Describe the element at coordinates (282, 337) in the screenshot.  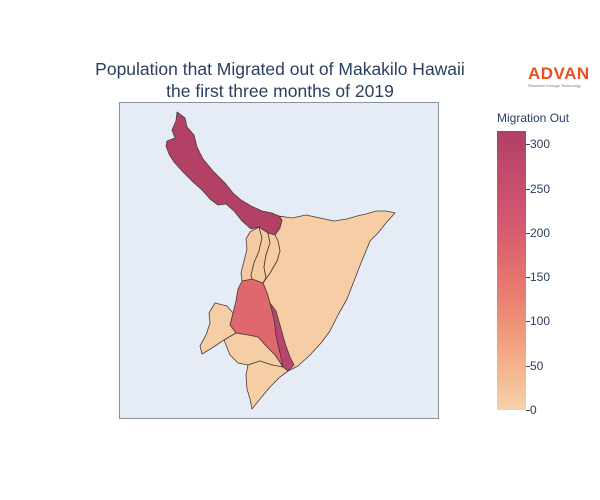
I see `region-corridor` at that location.